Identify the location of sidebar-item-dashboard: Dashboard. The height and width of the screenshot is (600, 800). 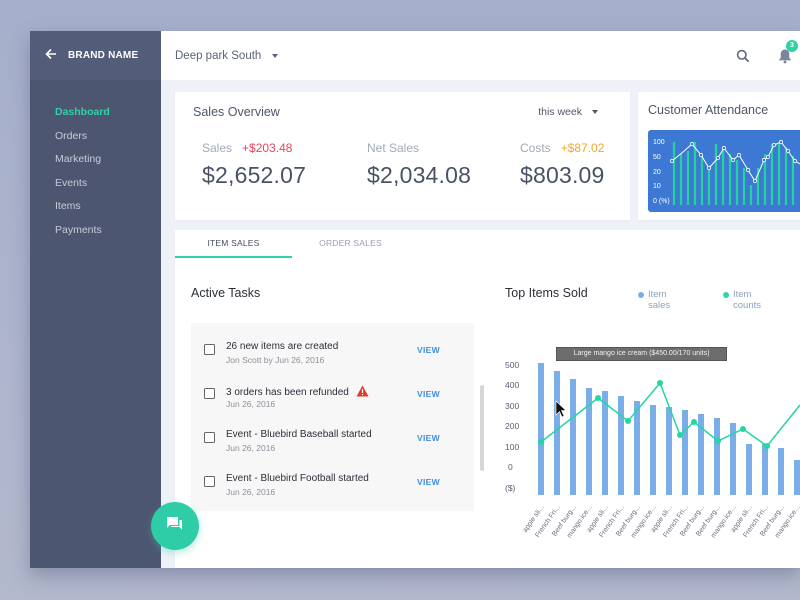
(82, 112).